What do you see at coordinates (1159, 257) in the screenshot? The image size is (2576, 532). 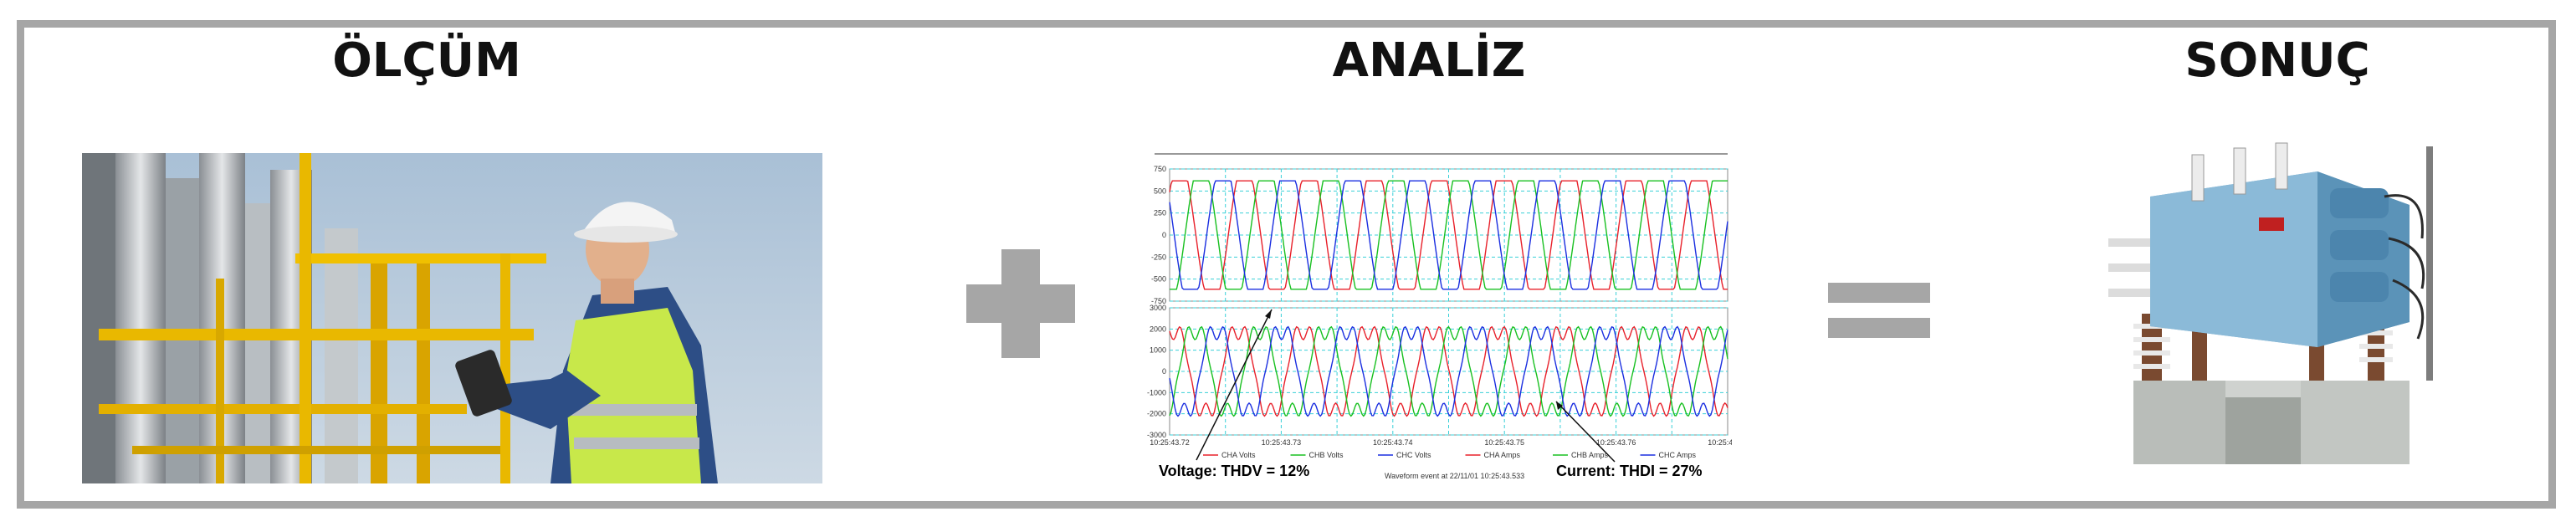 I see `voltage-y-tick-label: -250` at bounding box center [1159, 257].